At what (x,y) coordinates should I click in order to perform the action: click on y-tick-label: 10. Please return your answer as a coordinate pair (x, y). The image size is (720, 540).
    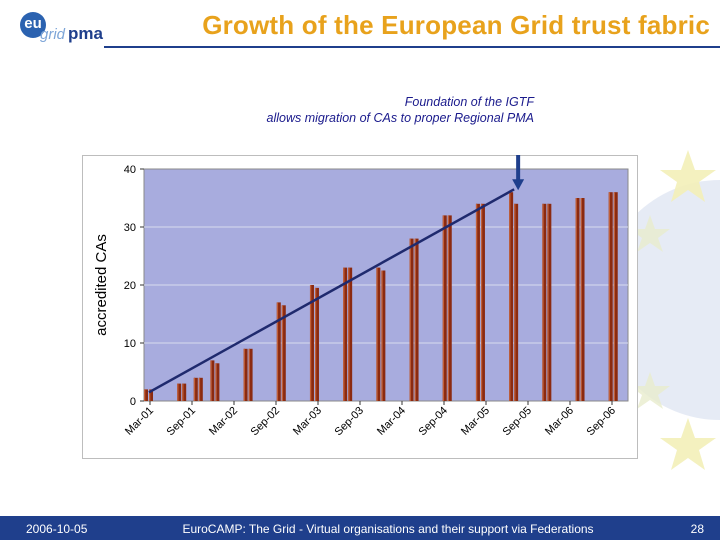
    Looking at the image, I should click on (130, 344).